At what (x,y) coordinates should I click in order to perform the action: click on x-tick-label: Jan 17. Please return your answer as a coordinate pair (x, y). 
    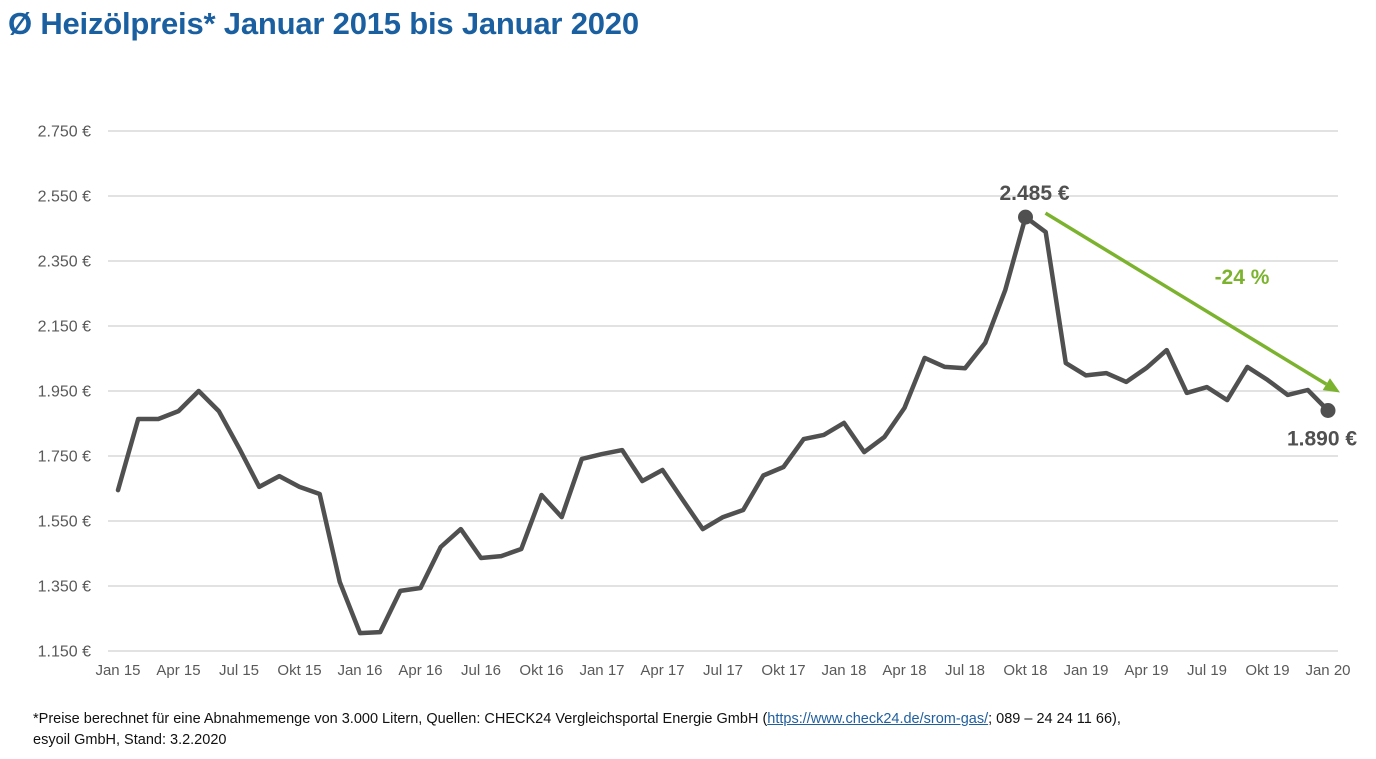
    Looking at the image, I should click on (601, 670).